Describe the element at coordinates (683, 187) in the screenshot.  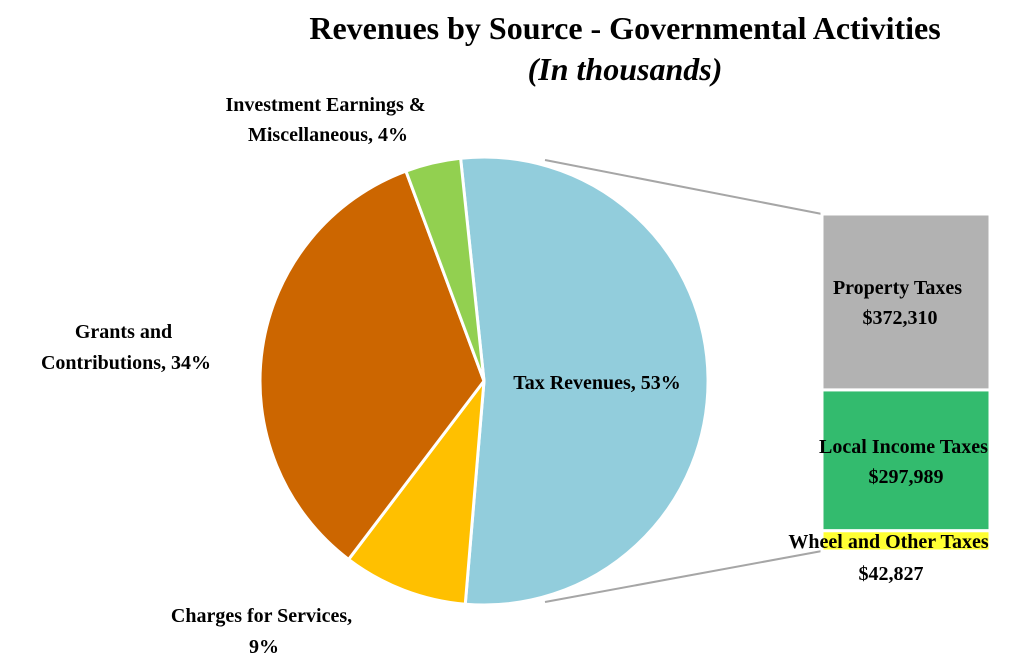
I see `connector-line-top` at that location.